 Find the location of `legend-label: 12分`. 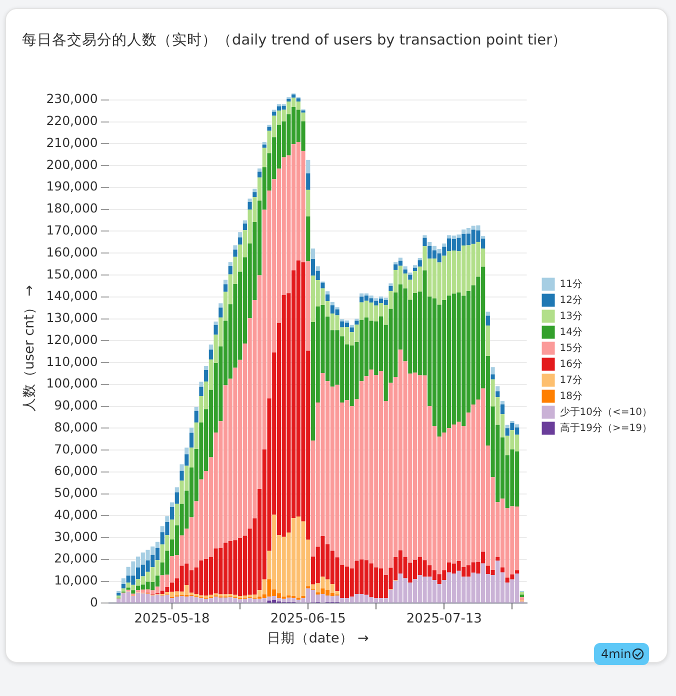

legend-label: 12分 is located at coordinates (571, 300).